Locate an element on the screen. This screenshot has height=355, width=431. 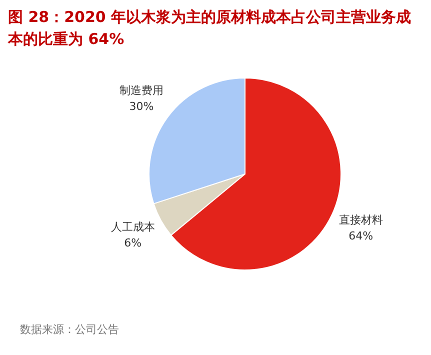
data-label: 30% is located at coordinates (141, 106).